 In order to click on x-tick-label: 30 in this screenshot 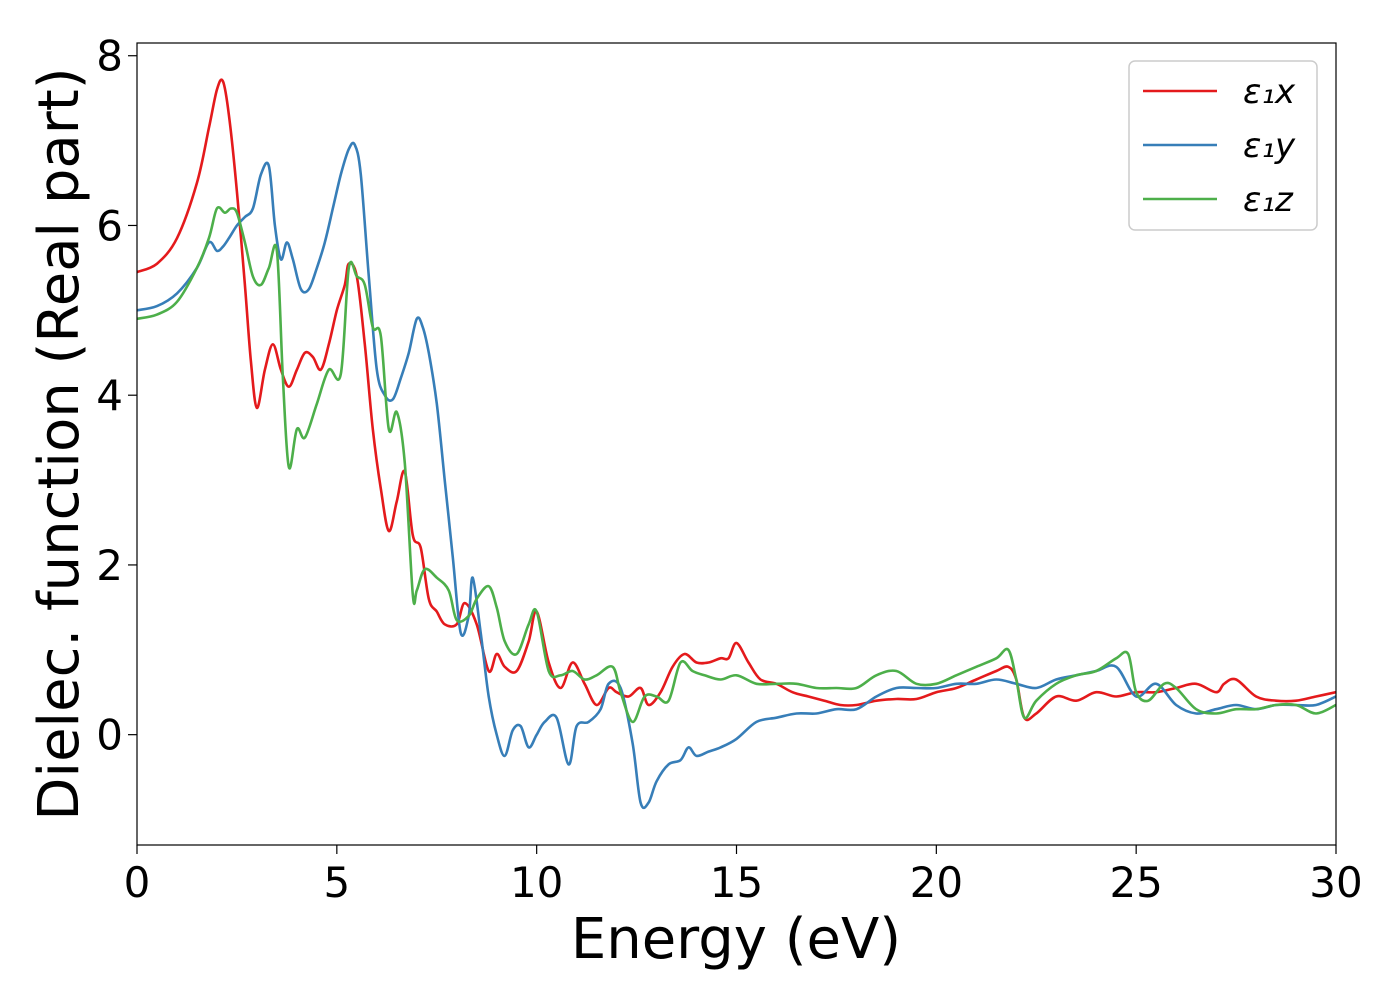, I will do `click(1335, 882)`.